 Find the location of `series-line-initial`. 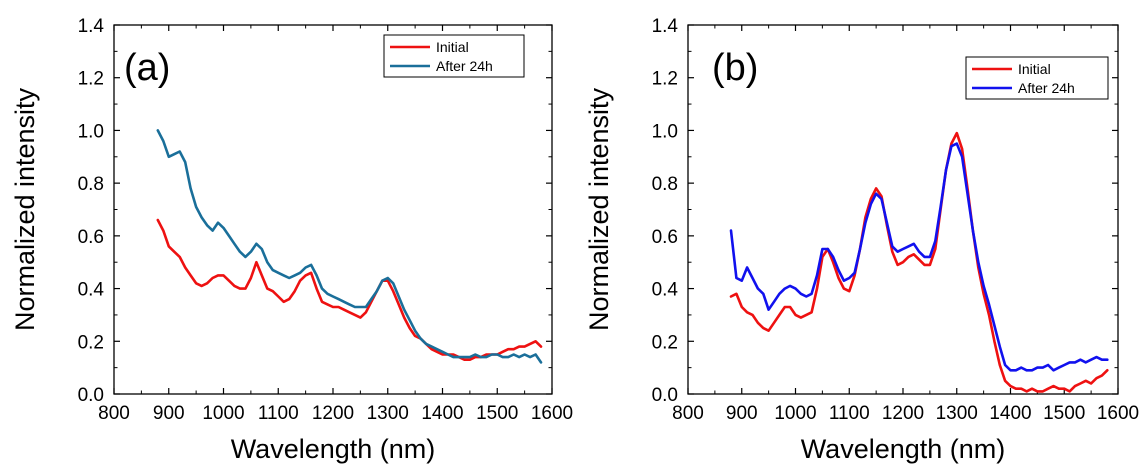

series-line-initial is located at coordinates (349, 290).